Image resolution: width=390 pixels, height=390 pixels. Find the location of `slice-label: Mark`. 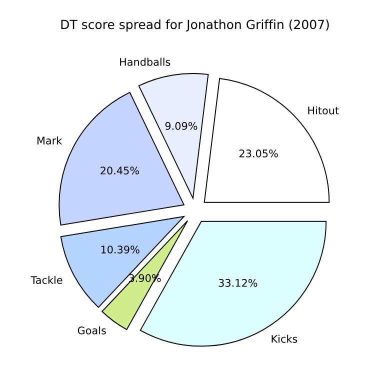

slice-label: Mark is located at coordinates (49, 140).